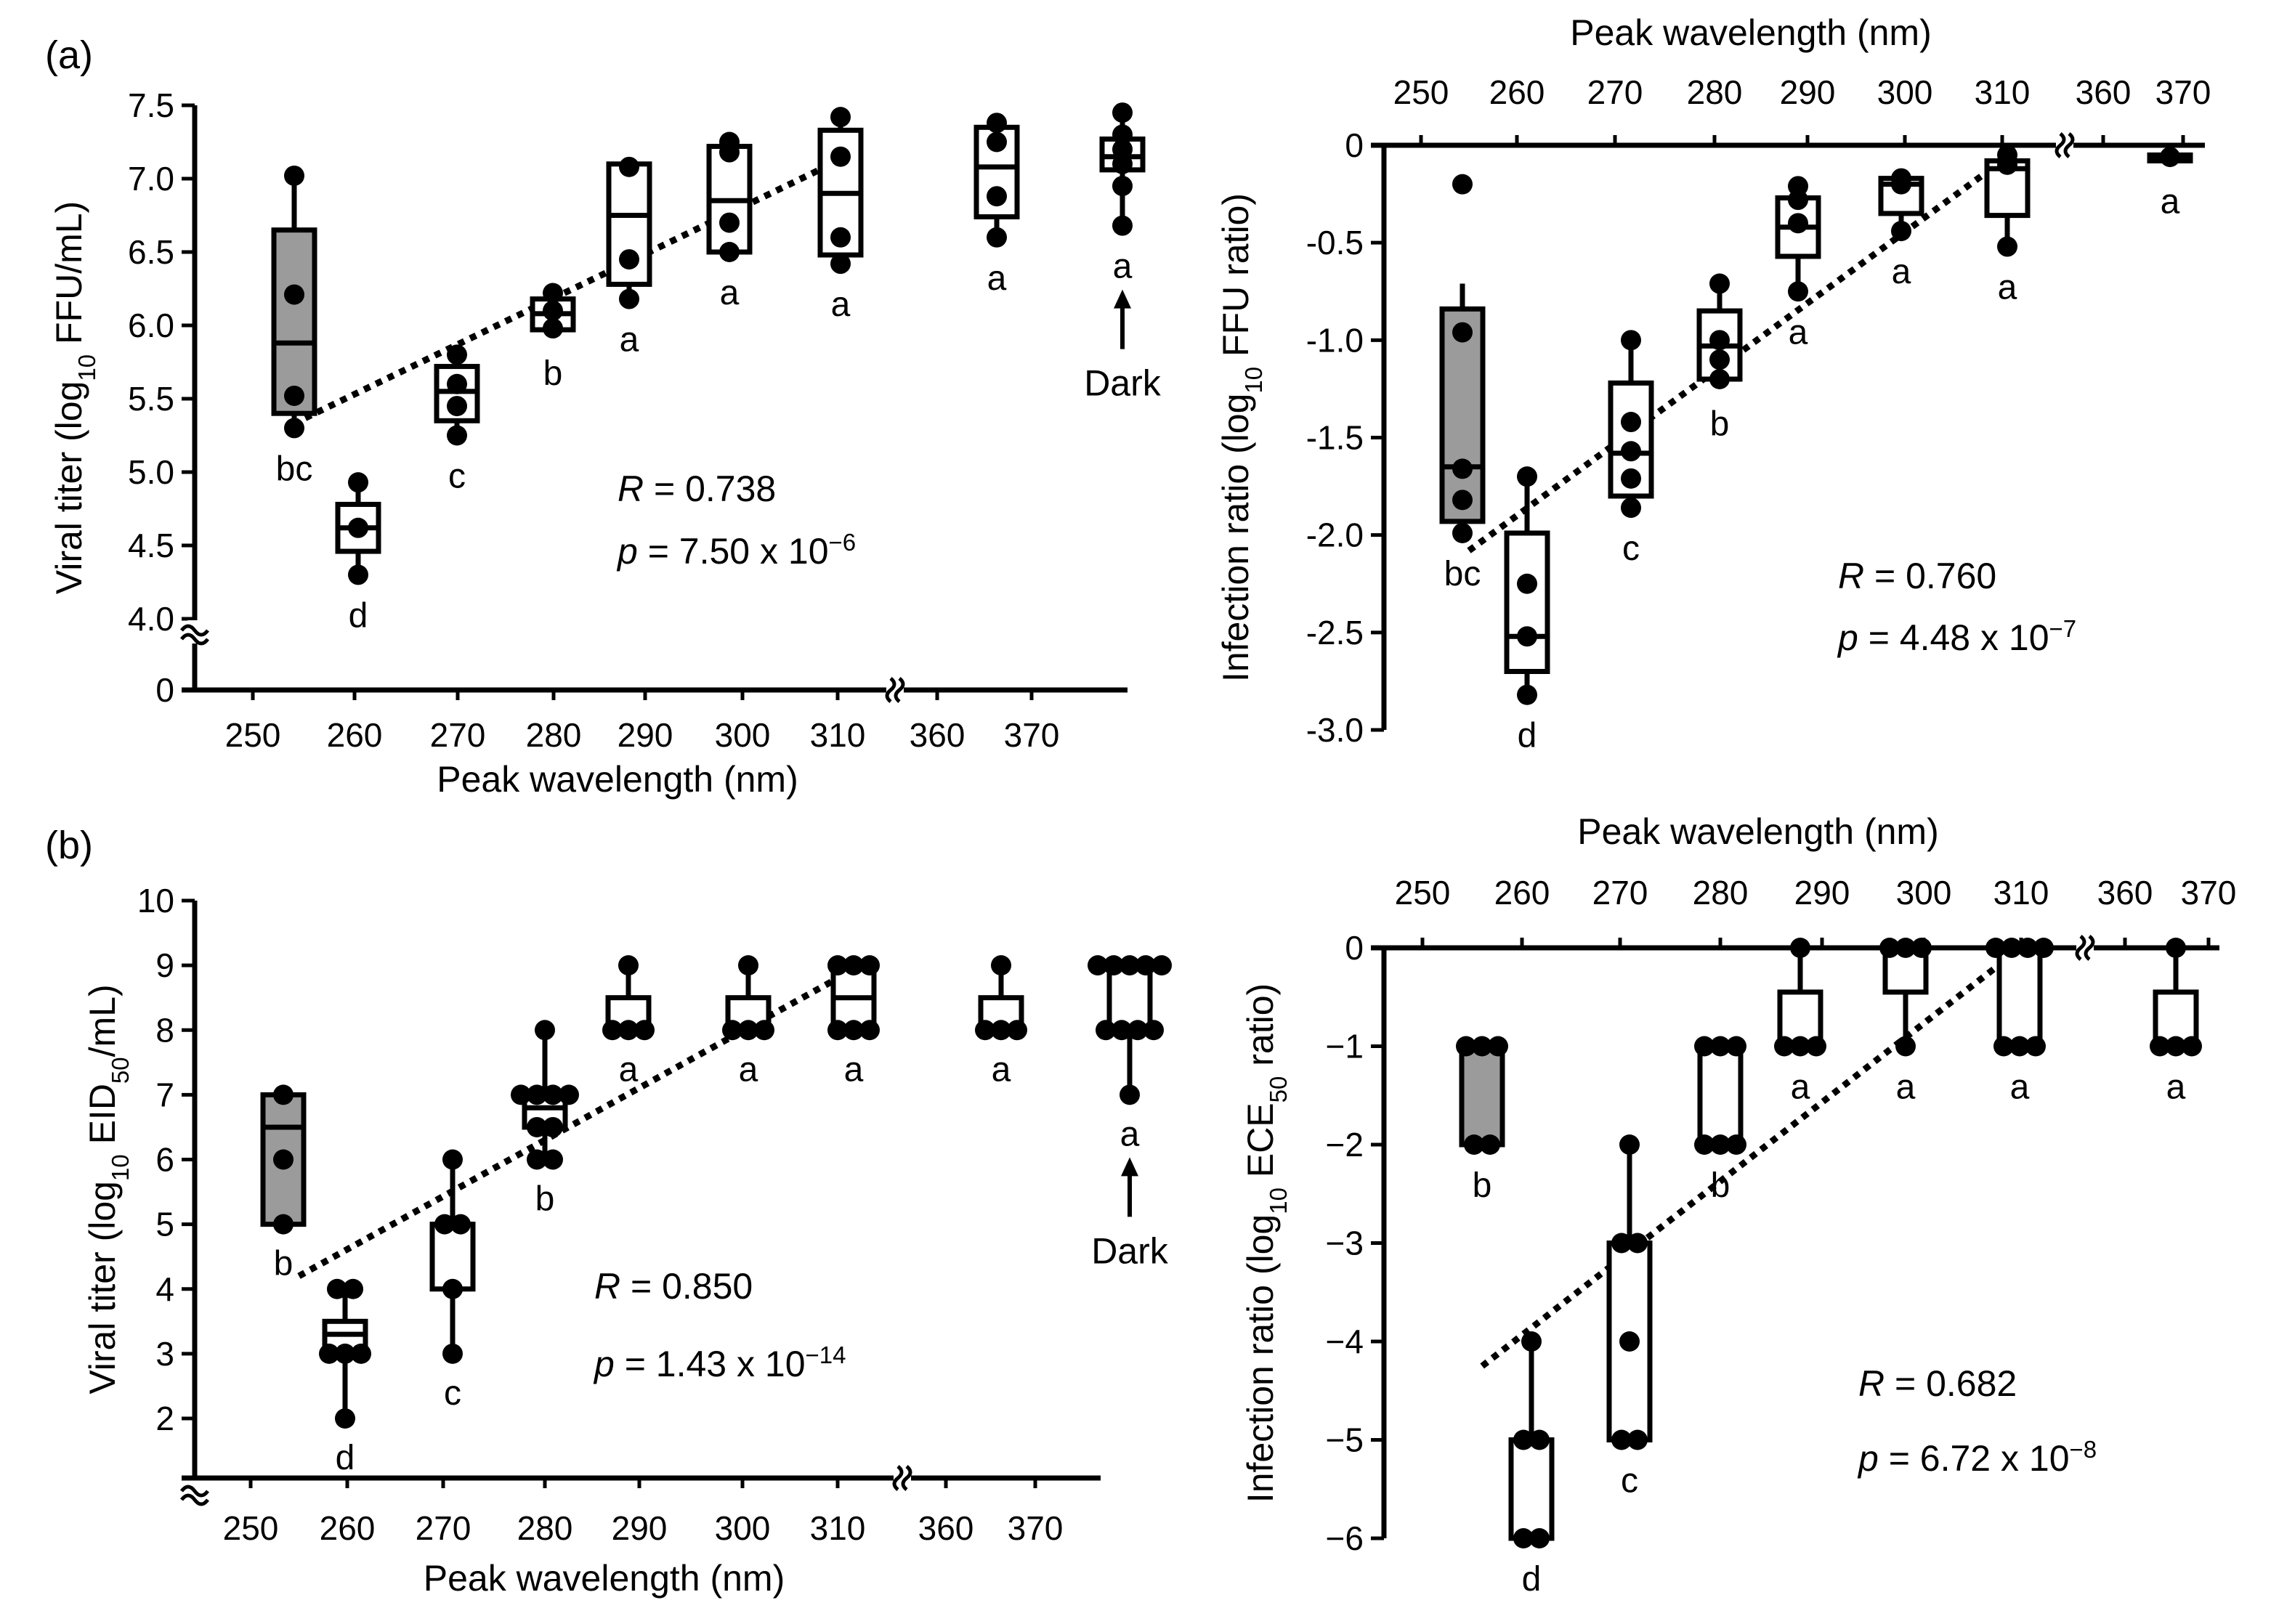  Describe the element at coordinates (1750, 32) in the screenshot. I see `x-axis-title: Peak wavelength (nm)` at that location.